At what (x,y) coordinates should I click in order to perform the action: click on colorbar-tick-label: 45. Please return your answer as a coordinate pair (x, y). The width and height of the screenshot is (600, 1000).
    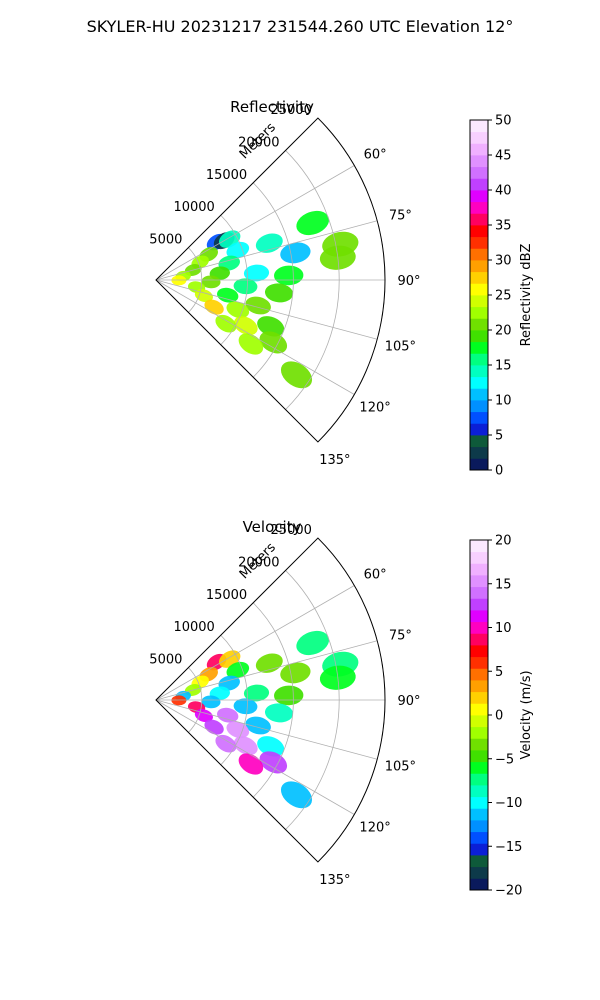
    Looking at the image, I should click on (503, 156).